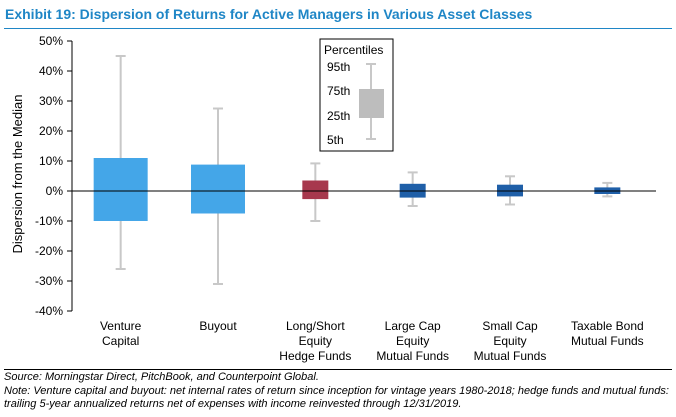 This screenshot has width=676, height=417. What do you see at coordinates (338, 28) in the screenshot?
I see `title-rule` at bounding box center [338, 28].